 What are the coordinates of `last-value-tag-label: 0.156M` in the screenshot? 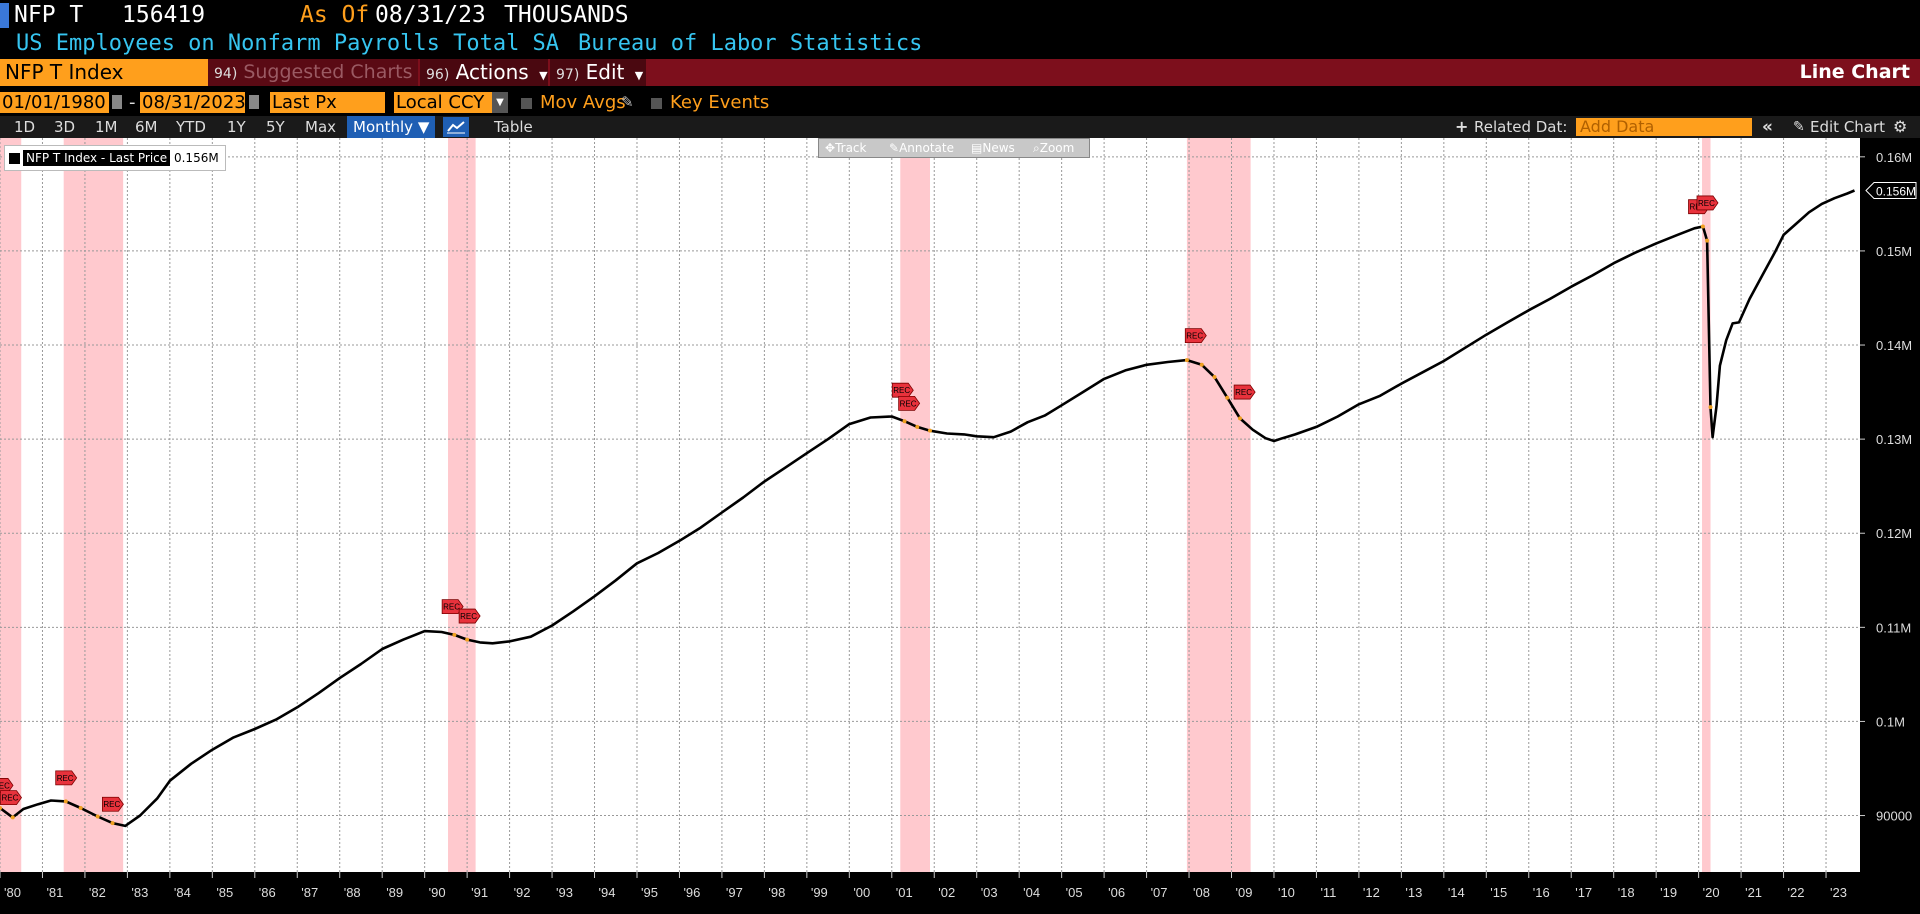 It's located at (1896, 192).